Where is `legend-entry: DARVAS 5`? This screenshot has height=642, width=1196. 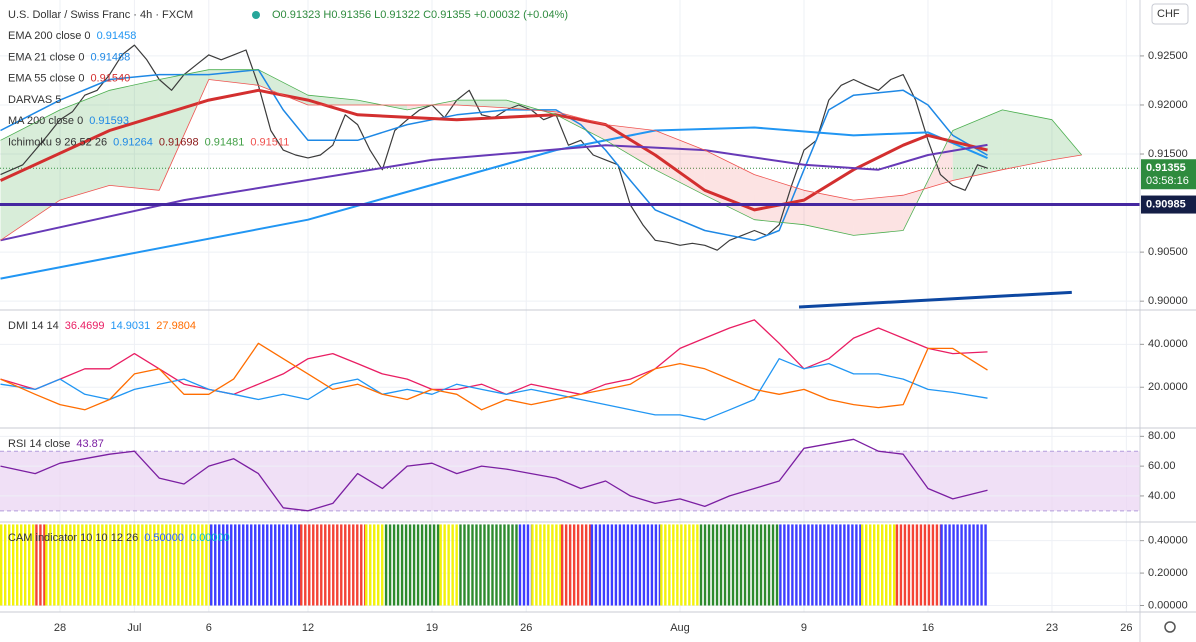
legend-entry: DARVAS 5 is located at coordinates (34, 100).